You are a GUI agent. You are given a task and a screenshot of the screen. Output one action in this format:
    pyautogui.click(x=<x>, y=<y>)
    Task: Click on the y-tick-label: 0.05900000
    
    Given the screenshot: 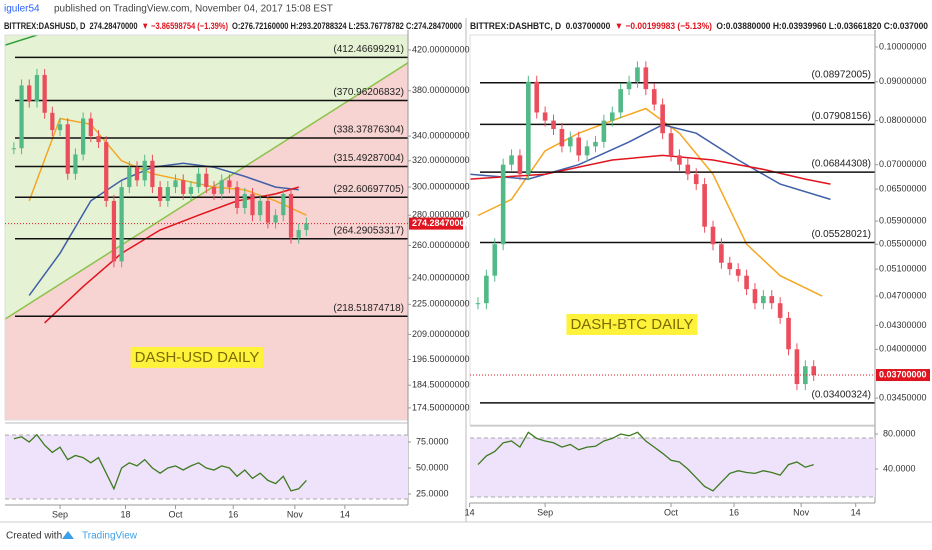 What is the action you would take?
    pyautogui.click(x=903, y=220)
    